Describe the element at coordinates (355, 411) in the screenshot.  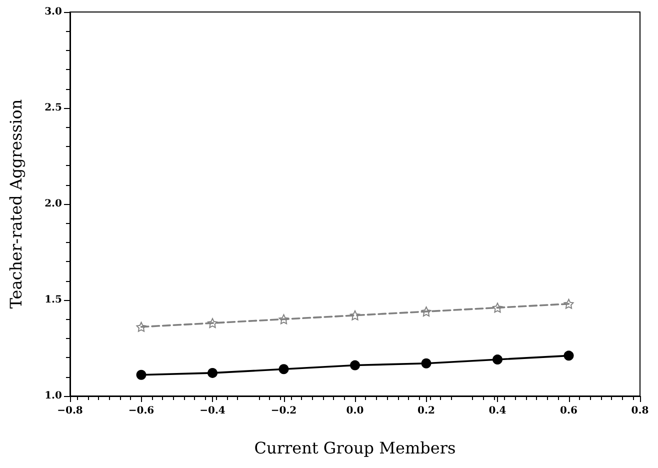
I see `x-tick-label: 0.0` at that location.